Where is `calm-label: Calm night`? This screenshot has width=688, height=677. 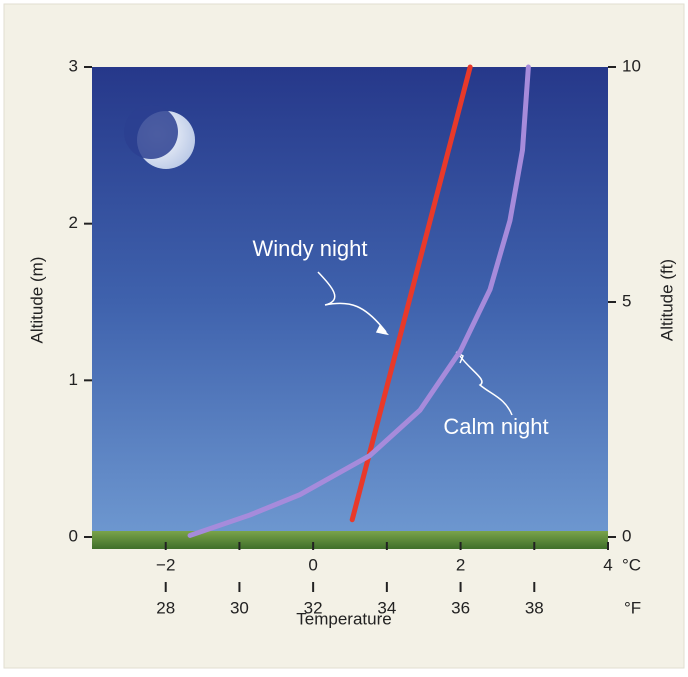 calm-label: Calm night is located at coordinates (495, 426).